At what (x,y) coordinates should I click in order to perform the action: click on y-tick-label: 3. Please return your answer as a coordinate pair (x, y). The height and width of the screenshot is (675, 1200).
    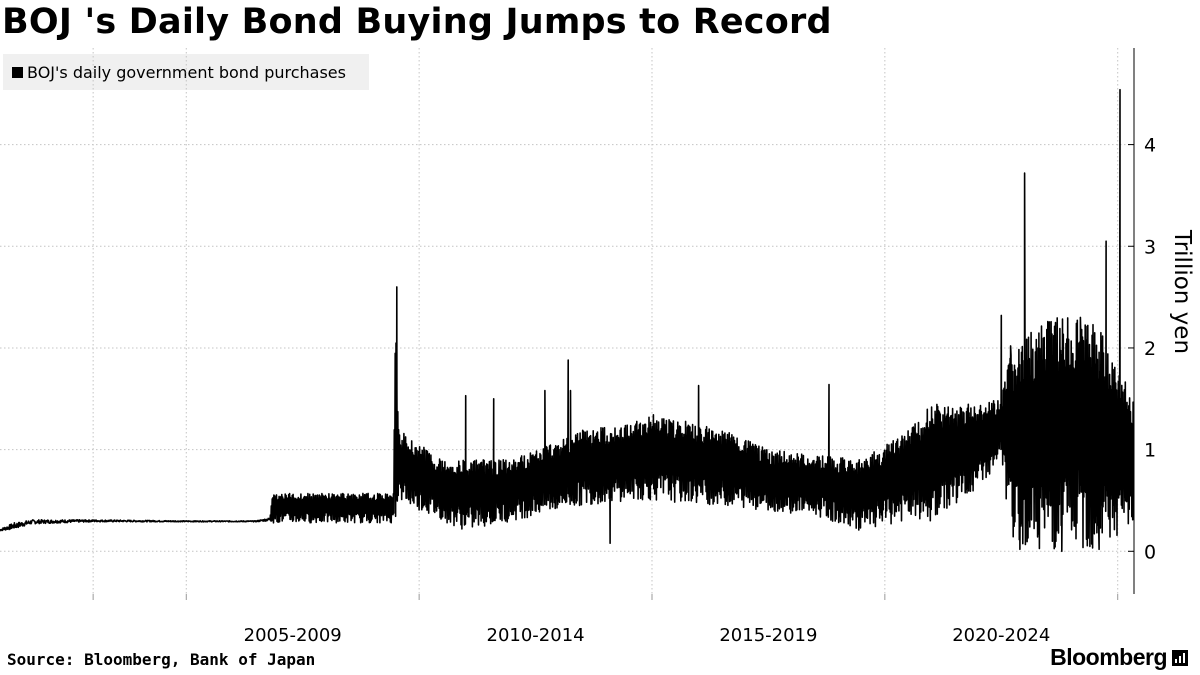
    Looking at the image, I should click on (1150, 247).